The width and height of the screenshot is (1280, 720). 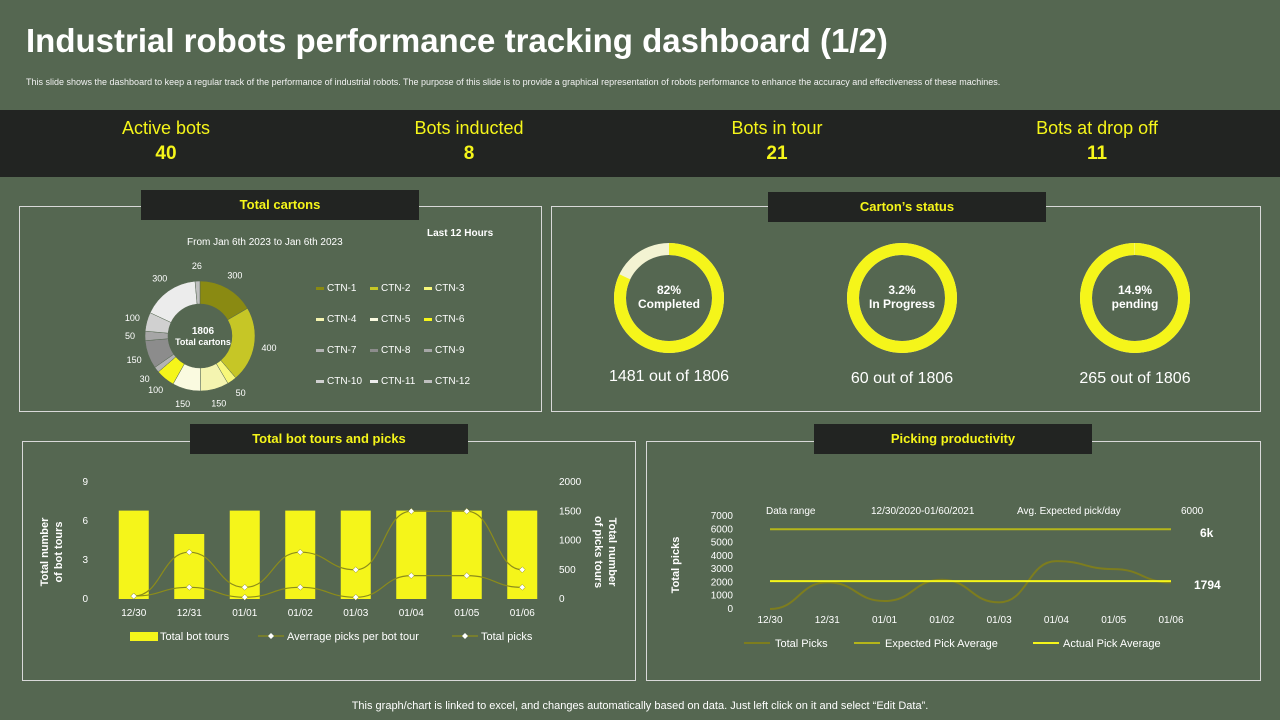 I want to click on cartons-status-rings, so click(x=902, y=298).